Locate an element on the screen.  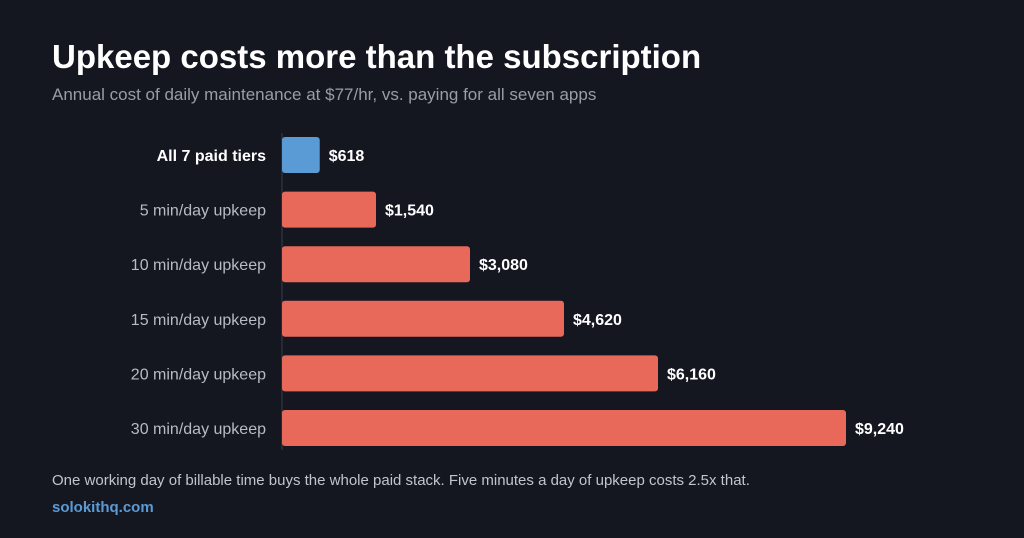
value-label: $4,620 is located at coordinates (597, 320).